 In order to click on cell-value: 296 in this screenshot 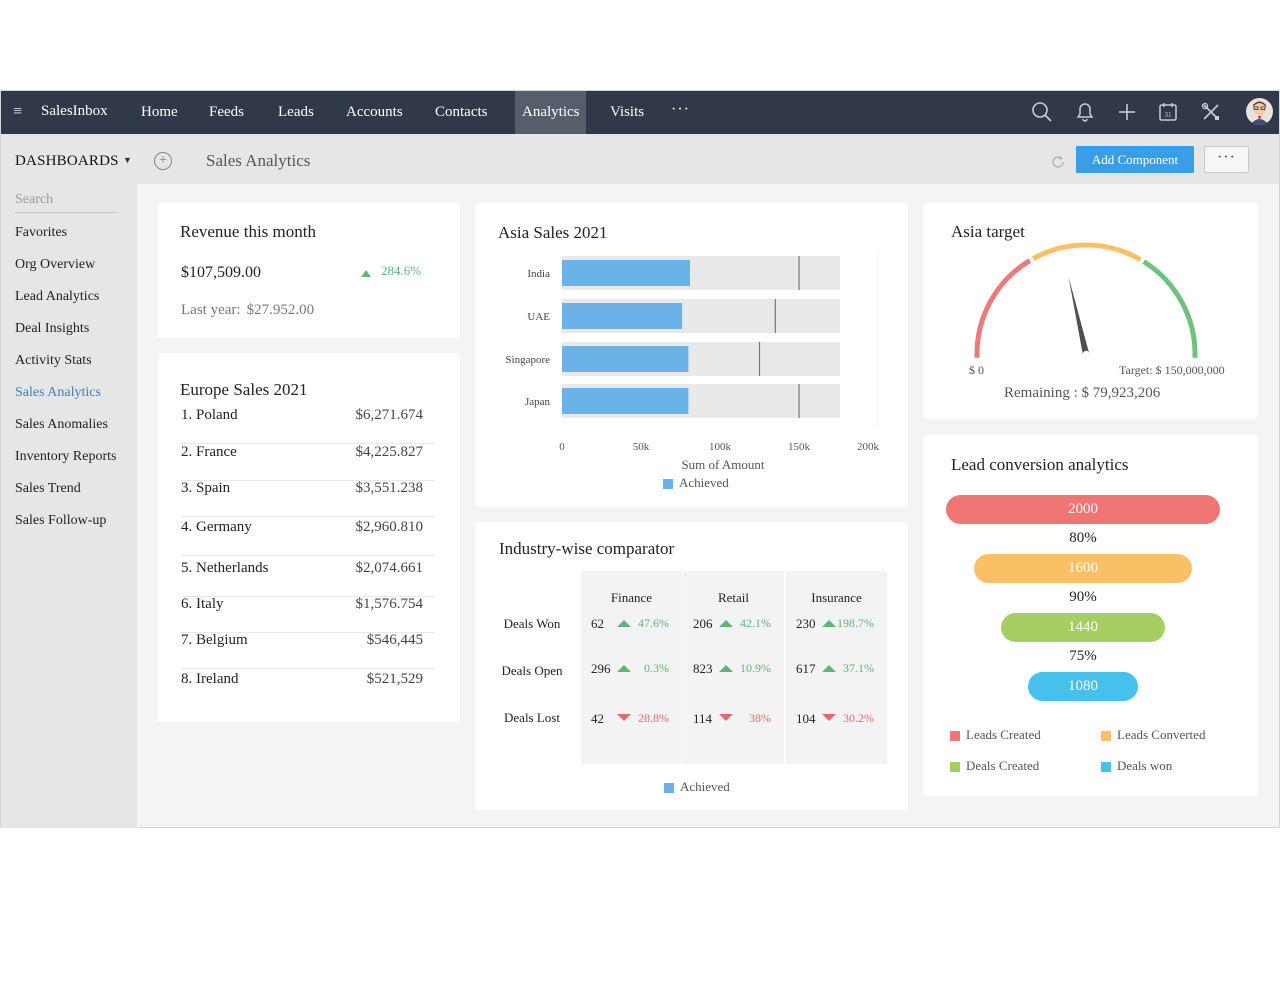, I will do `click(601, 668)`.